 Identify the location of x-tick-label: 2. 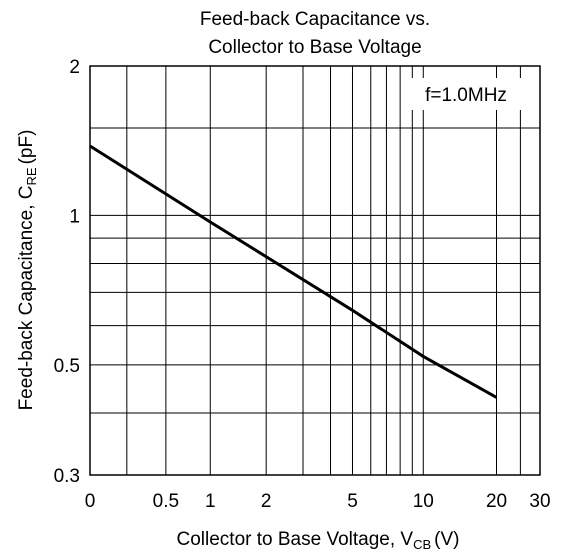
(266, 501).